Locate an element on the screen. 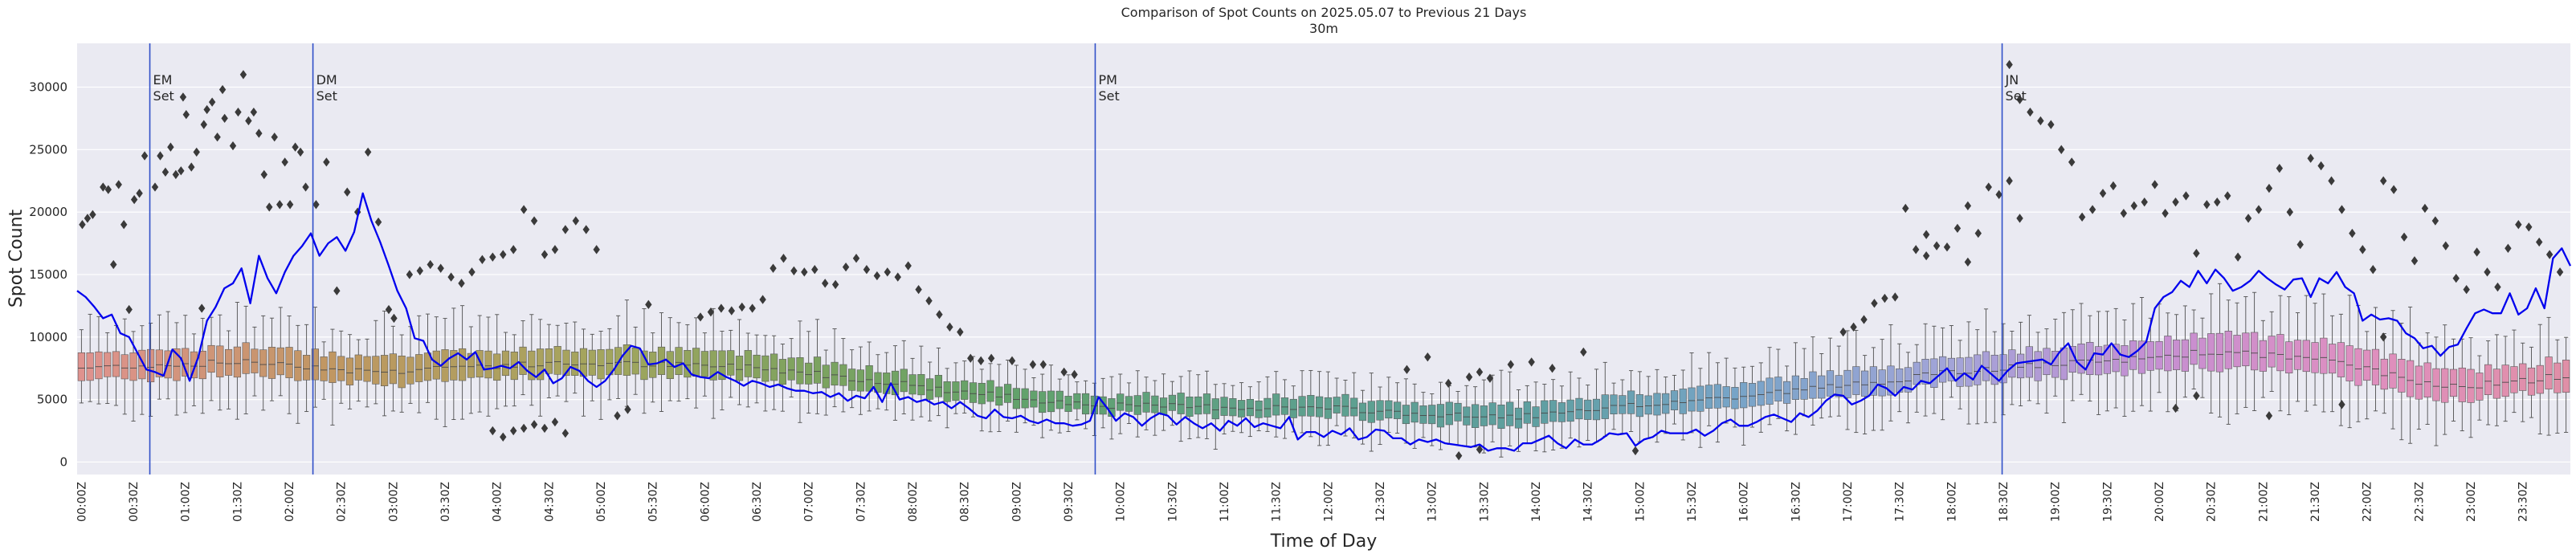 This screenshot has height=558, width=2576. x-tick-label: 18:30Z is located at coordinates (2004, 502).